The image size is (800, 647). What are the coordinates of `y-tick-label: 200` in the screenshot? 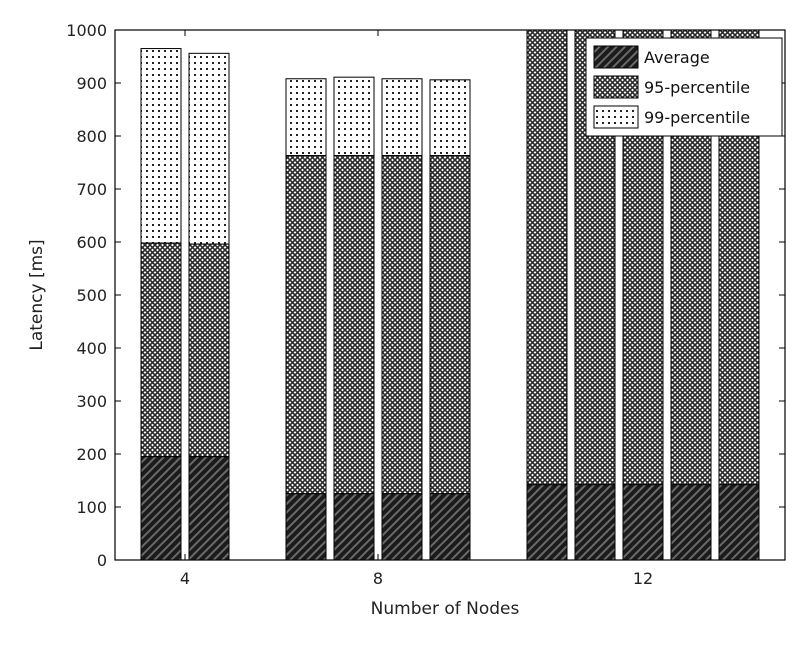 It's located at (91, 454).